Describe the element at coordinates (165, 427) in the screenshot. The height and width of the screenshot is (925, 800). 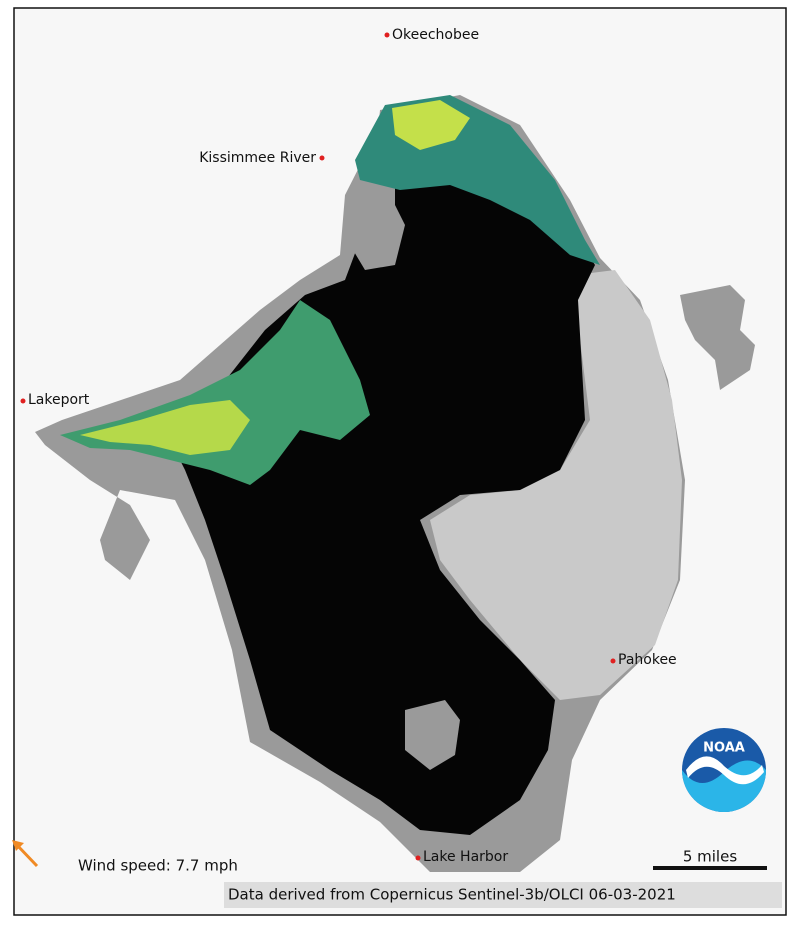
I see `bloom-west-core` at that location.